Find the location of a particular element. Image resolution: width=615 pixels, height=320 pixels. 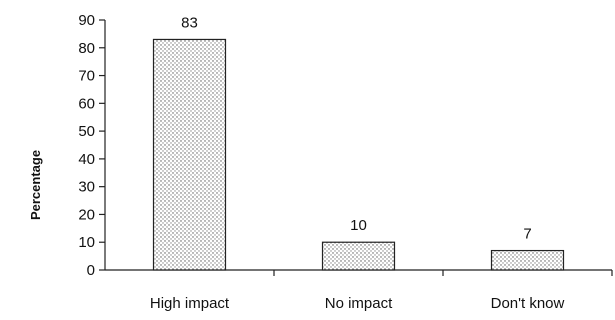

y-tick-label: 30 is located at coordinates (86, 187).